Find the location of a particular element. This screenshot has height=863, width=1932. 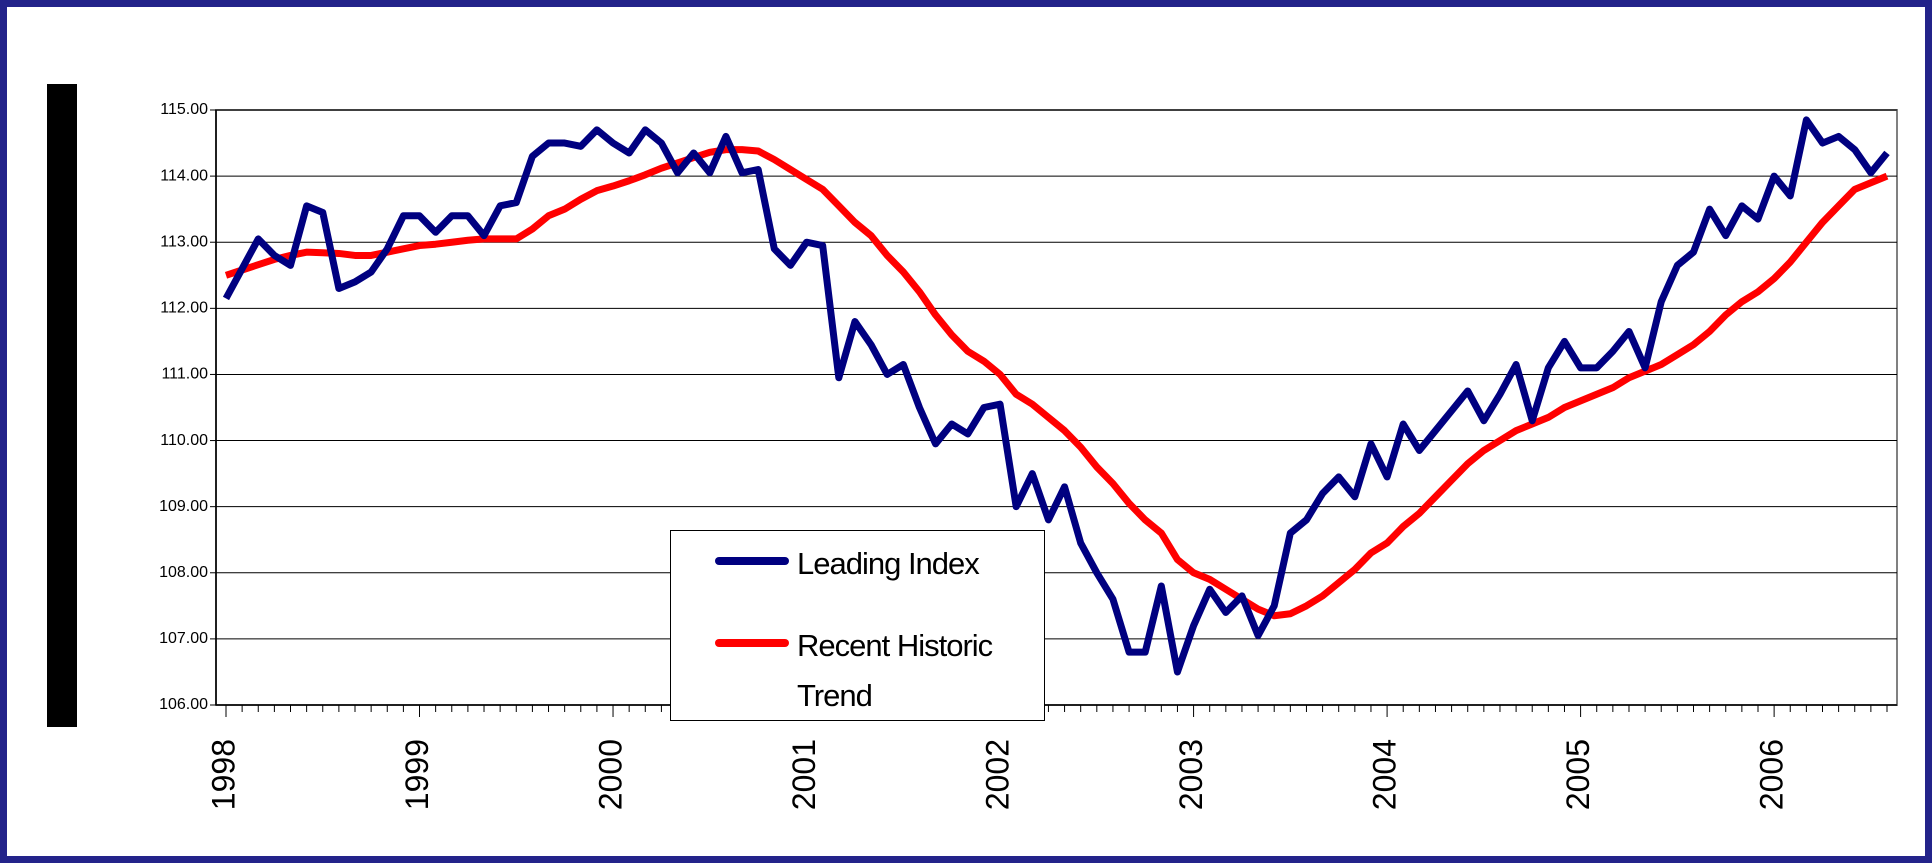

legend: Leading Index Recent Historic Trend is located at coordinates (857, 625).